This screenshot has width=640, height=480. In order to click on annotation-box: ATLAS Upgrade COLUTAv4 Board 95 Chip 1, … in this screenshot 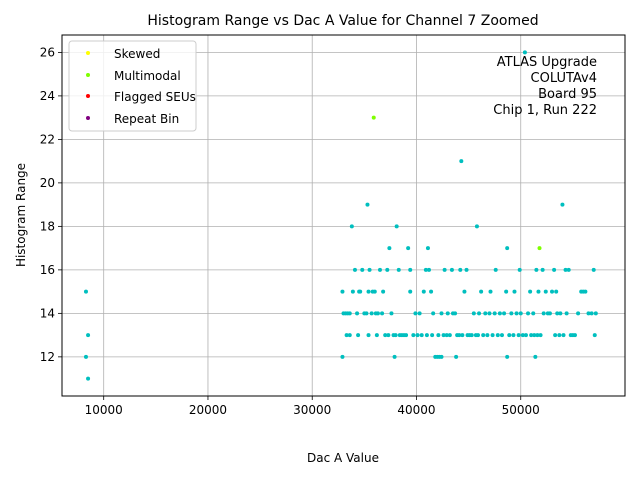, I will do `click(545, 86)`.